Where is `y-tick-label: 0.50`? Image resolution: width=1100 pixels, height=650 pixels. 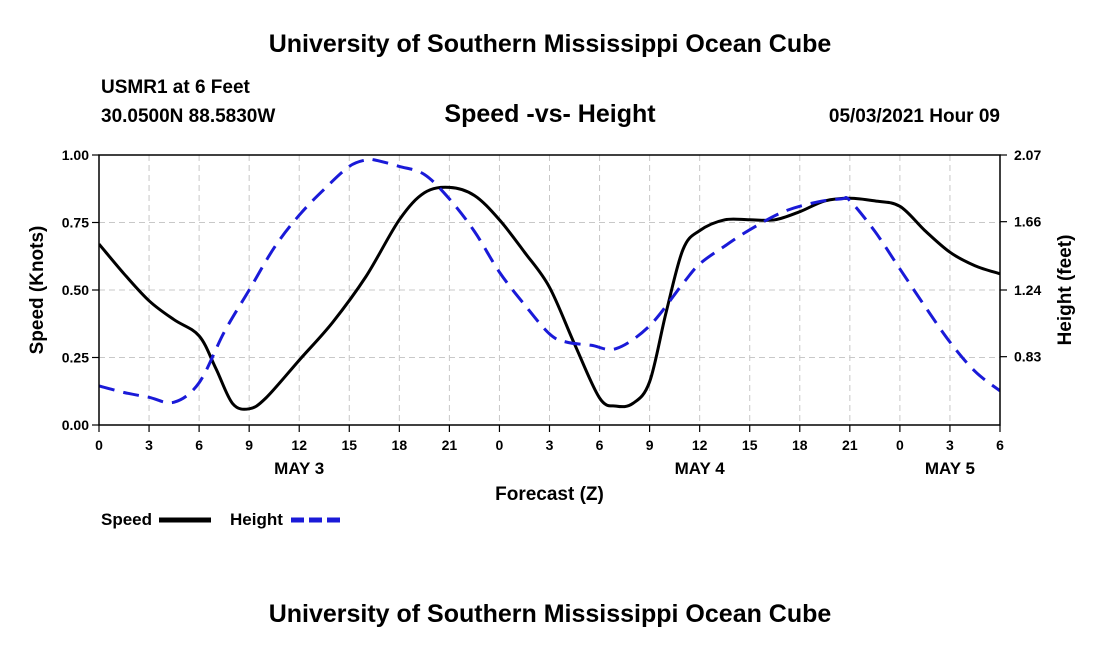 y-tick-label: 0.50 is located at coordinates (75, 290).